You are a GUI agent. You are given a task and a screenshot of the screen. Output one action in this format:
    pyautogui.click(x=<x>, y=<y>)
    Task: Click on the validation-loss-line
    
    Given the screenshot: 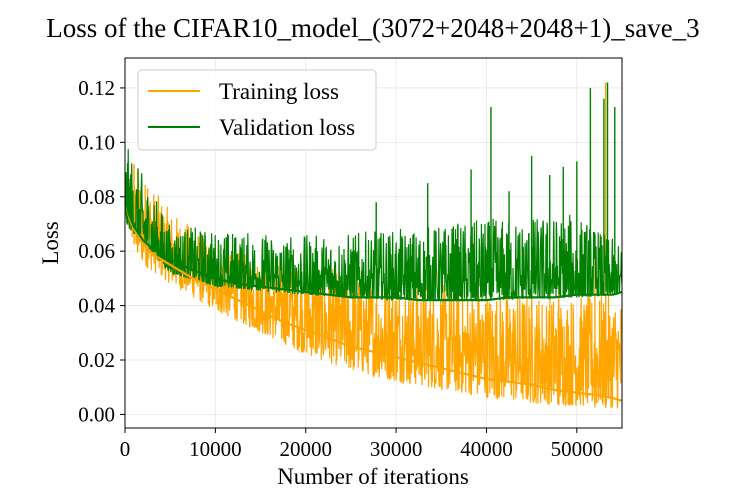 What is the action you would take?
    pyautogui.click(x=373, y=250)
    